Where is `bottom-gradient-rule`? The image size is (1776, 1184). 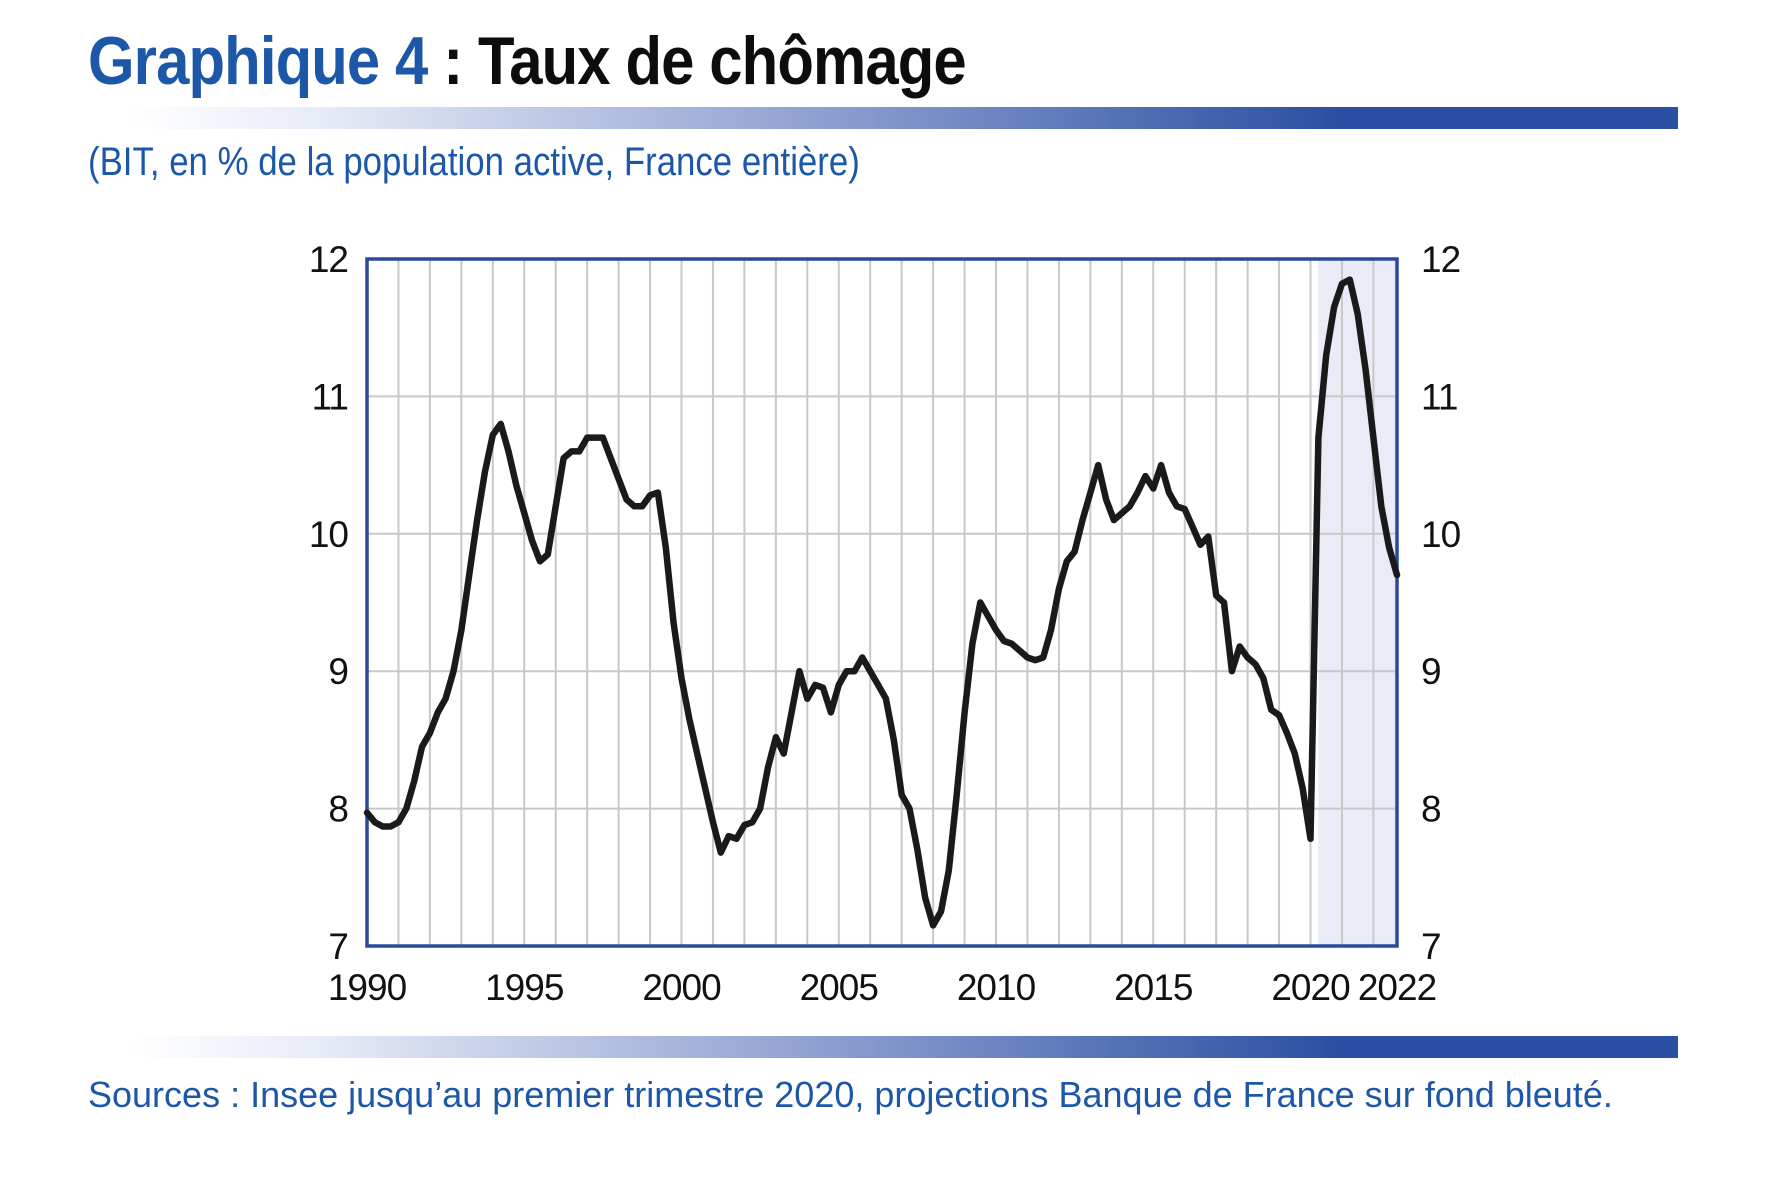 bottom-gradient-rule is located at coordinates (903, 1047).